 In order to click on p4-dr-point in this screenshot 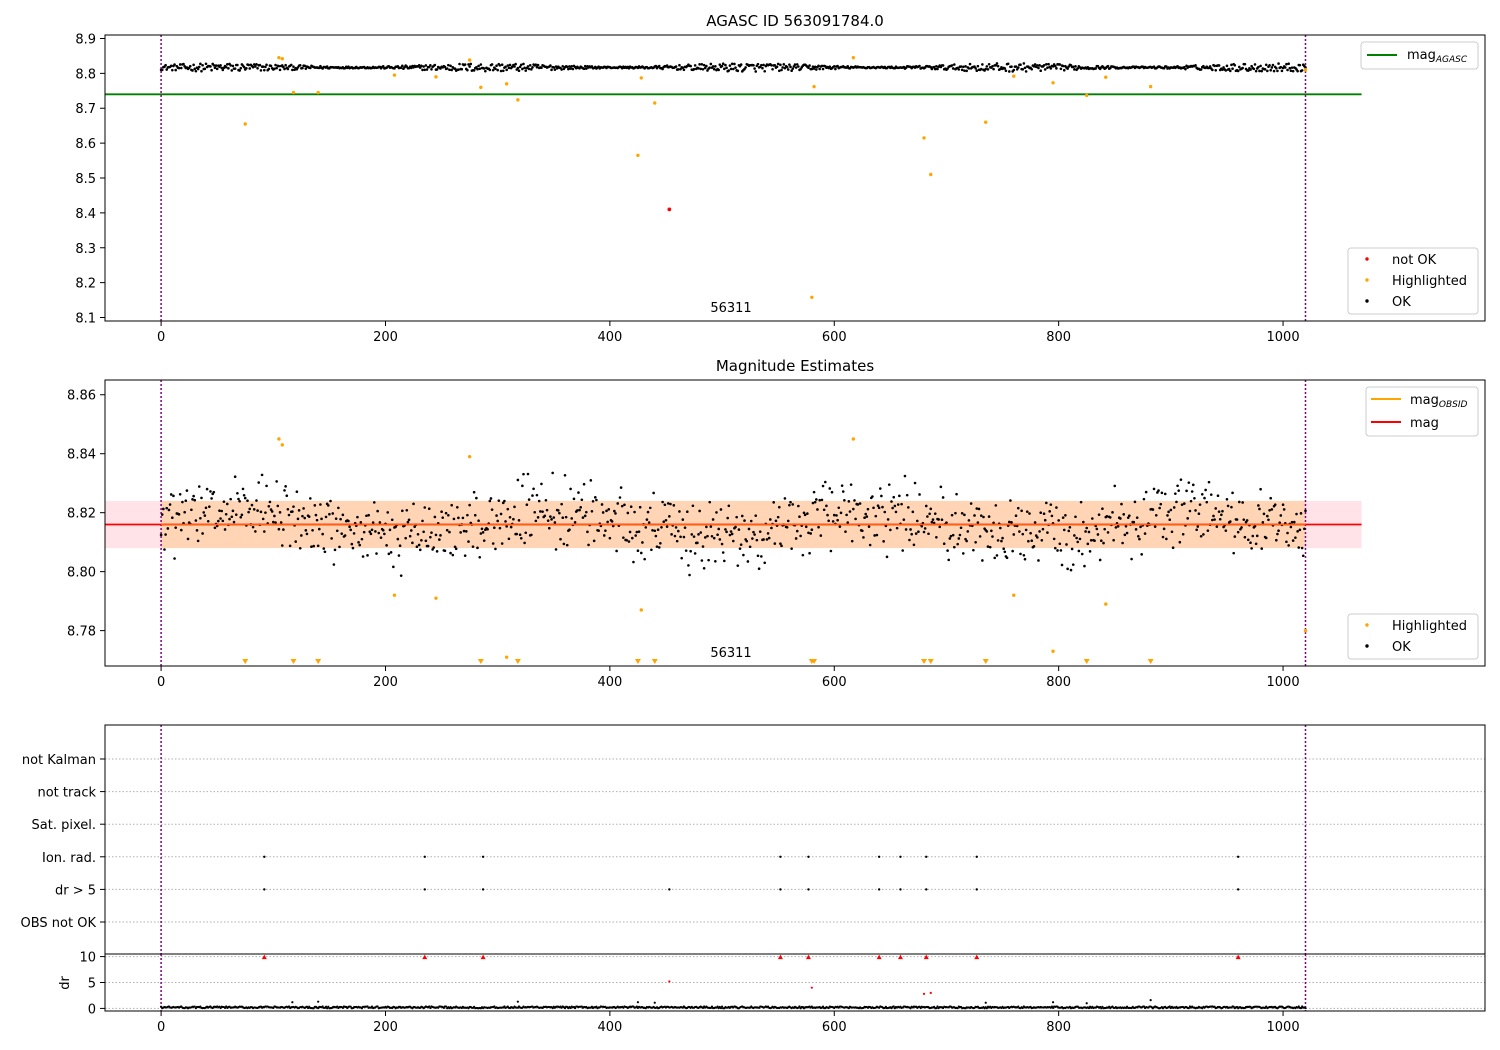, I will do `click(712, 1006)`.